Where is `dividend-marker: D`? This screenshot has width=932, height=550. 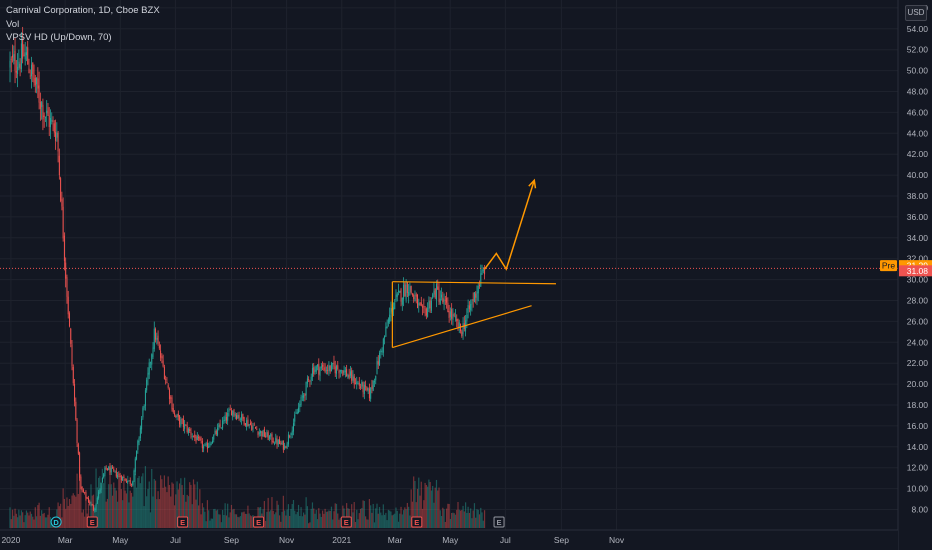 dividend-marker: D is located at coordinates (56, 522).